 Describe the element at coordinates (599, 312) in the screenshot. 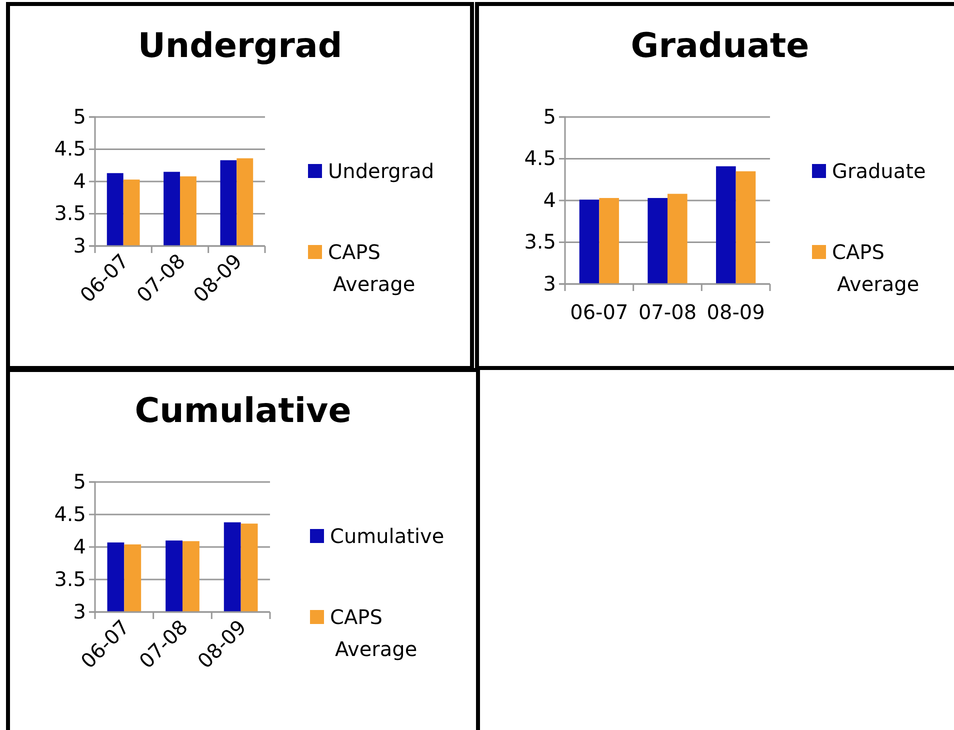

I see `x-tick-label: 06-07` at that location.